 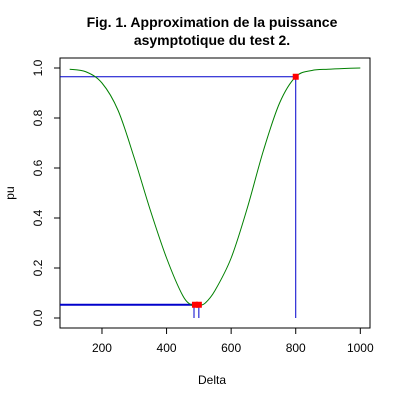 What do you see at coordinates (212, 40) in the screenshot?
I see `chart-title-line-2: asymptotique du test 2.` at bounding box center [212, 40].